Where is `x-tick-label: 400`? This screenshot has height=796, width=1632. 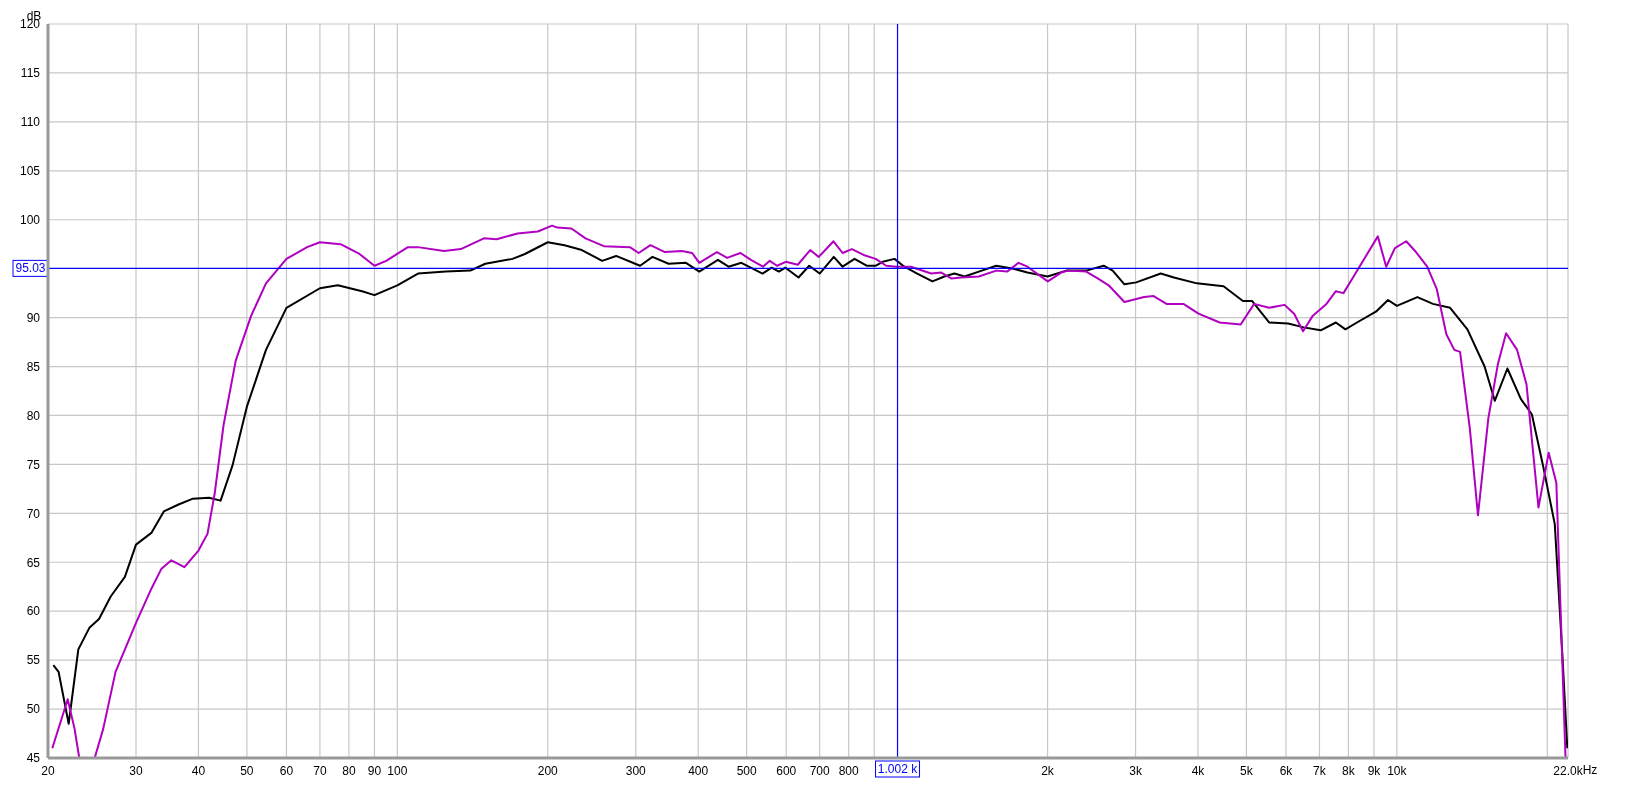
x-tick-label: 400 is located at coordinates (698, 770).